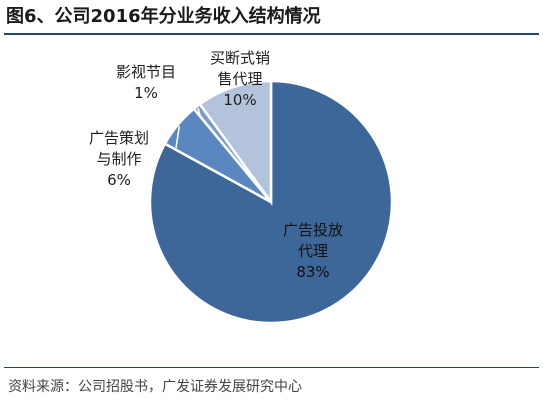  What do you see at coordinates (155, 387) in the screenshot?
I see `source-note: 资料来源：公司招股书，广发证券发展研究中心` at bounding box center [155, 387].